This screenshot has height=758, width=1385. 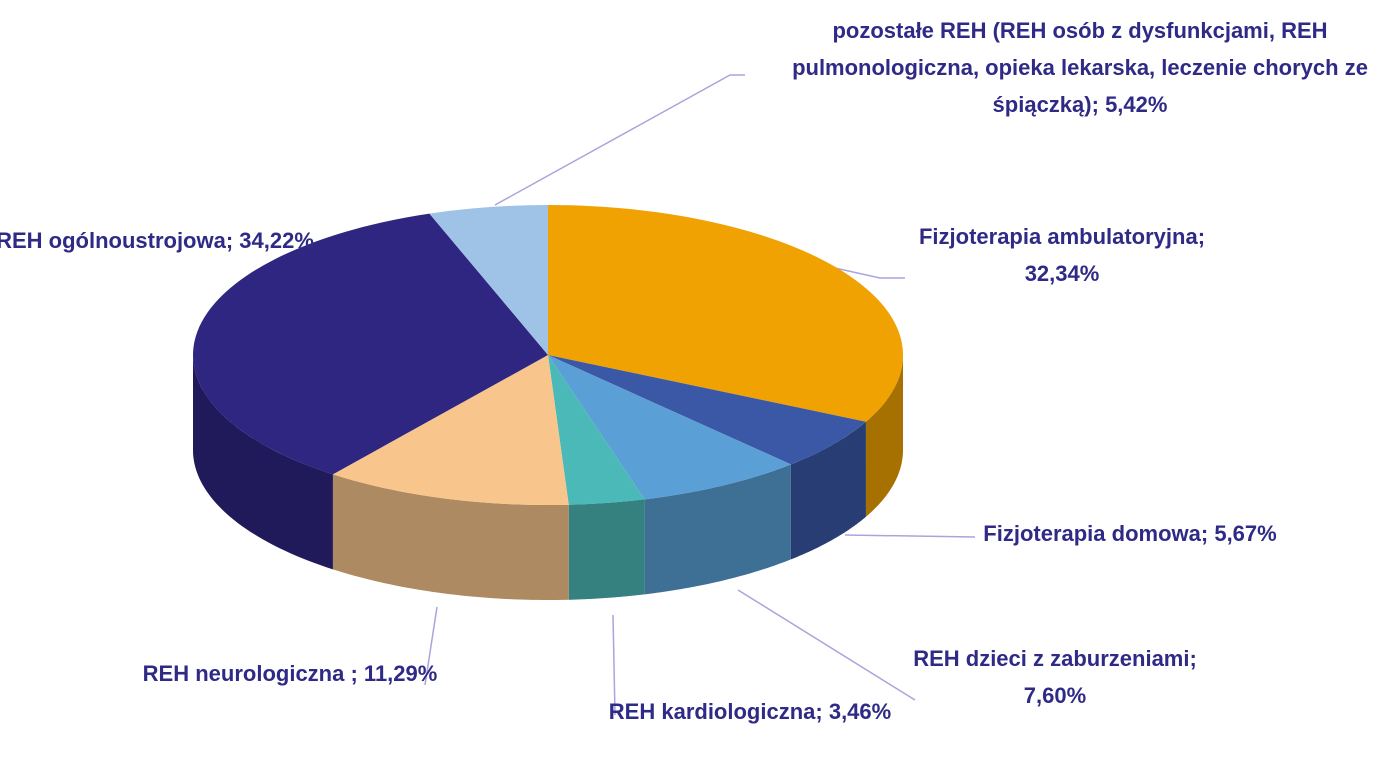 What do you see at coordinates (1245, 533) in the screenshot?
I see `value-label: 5,67%` at bounding box center [1245, 533].